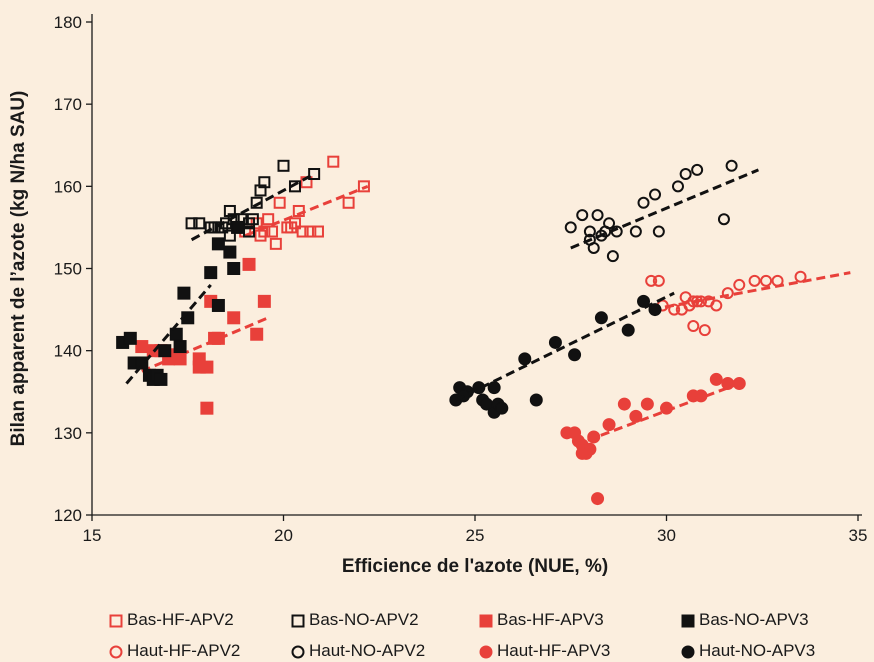 The height and width of the screenshot is (662, 874). Describe the element at coordinates (68, 22) in the screenshot. I see `y-tick-label: 180` at that location.